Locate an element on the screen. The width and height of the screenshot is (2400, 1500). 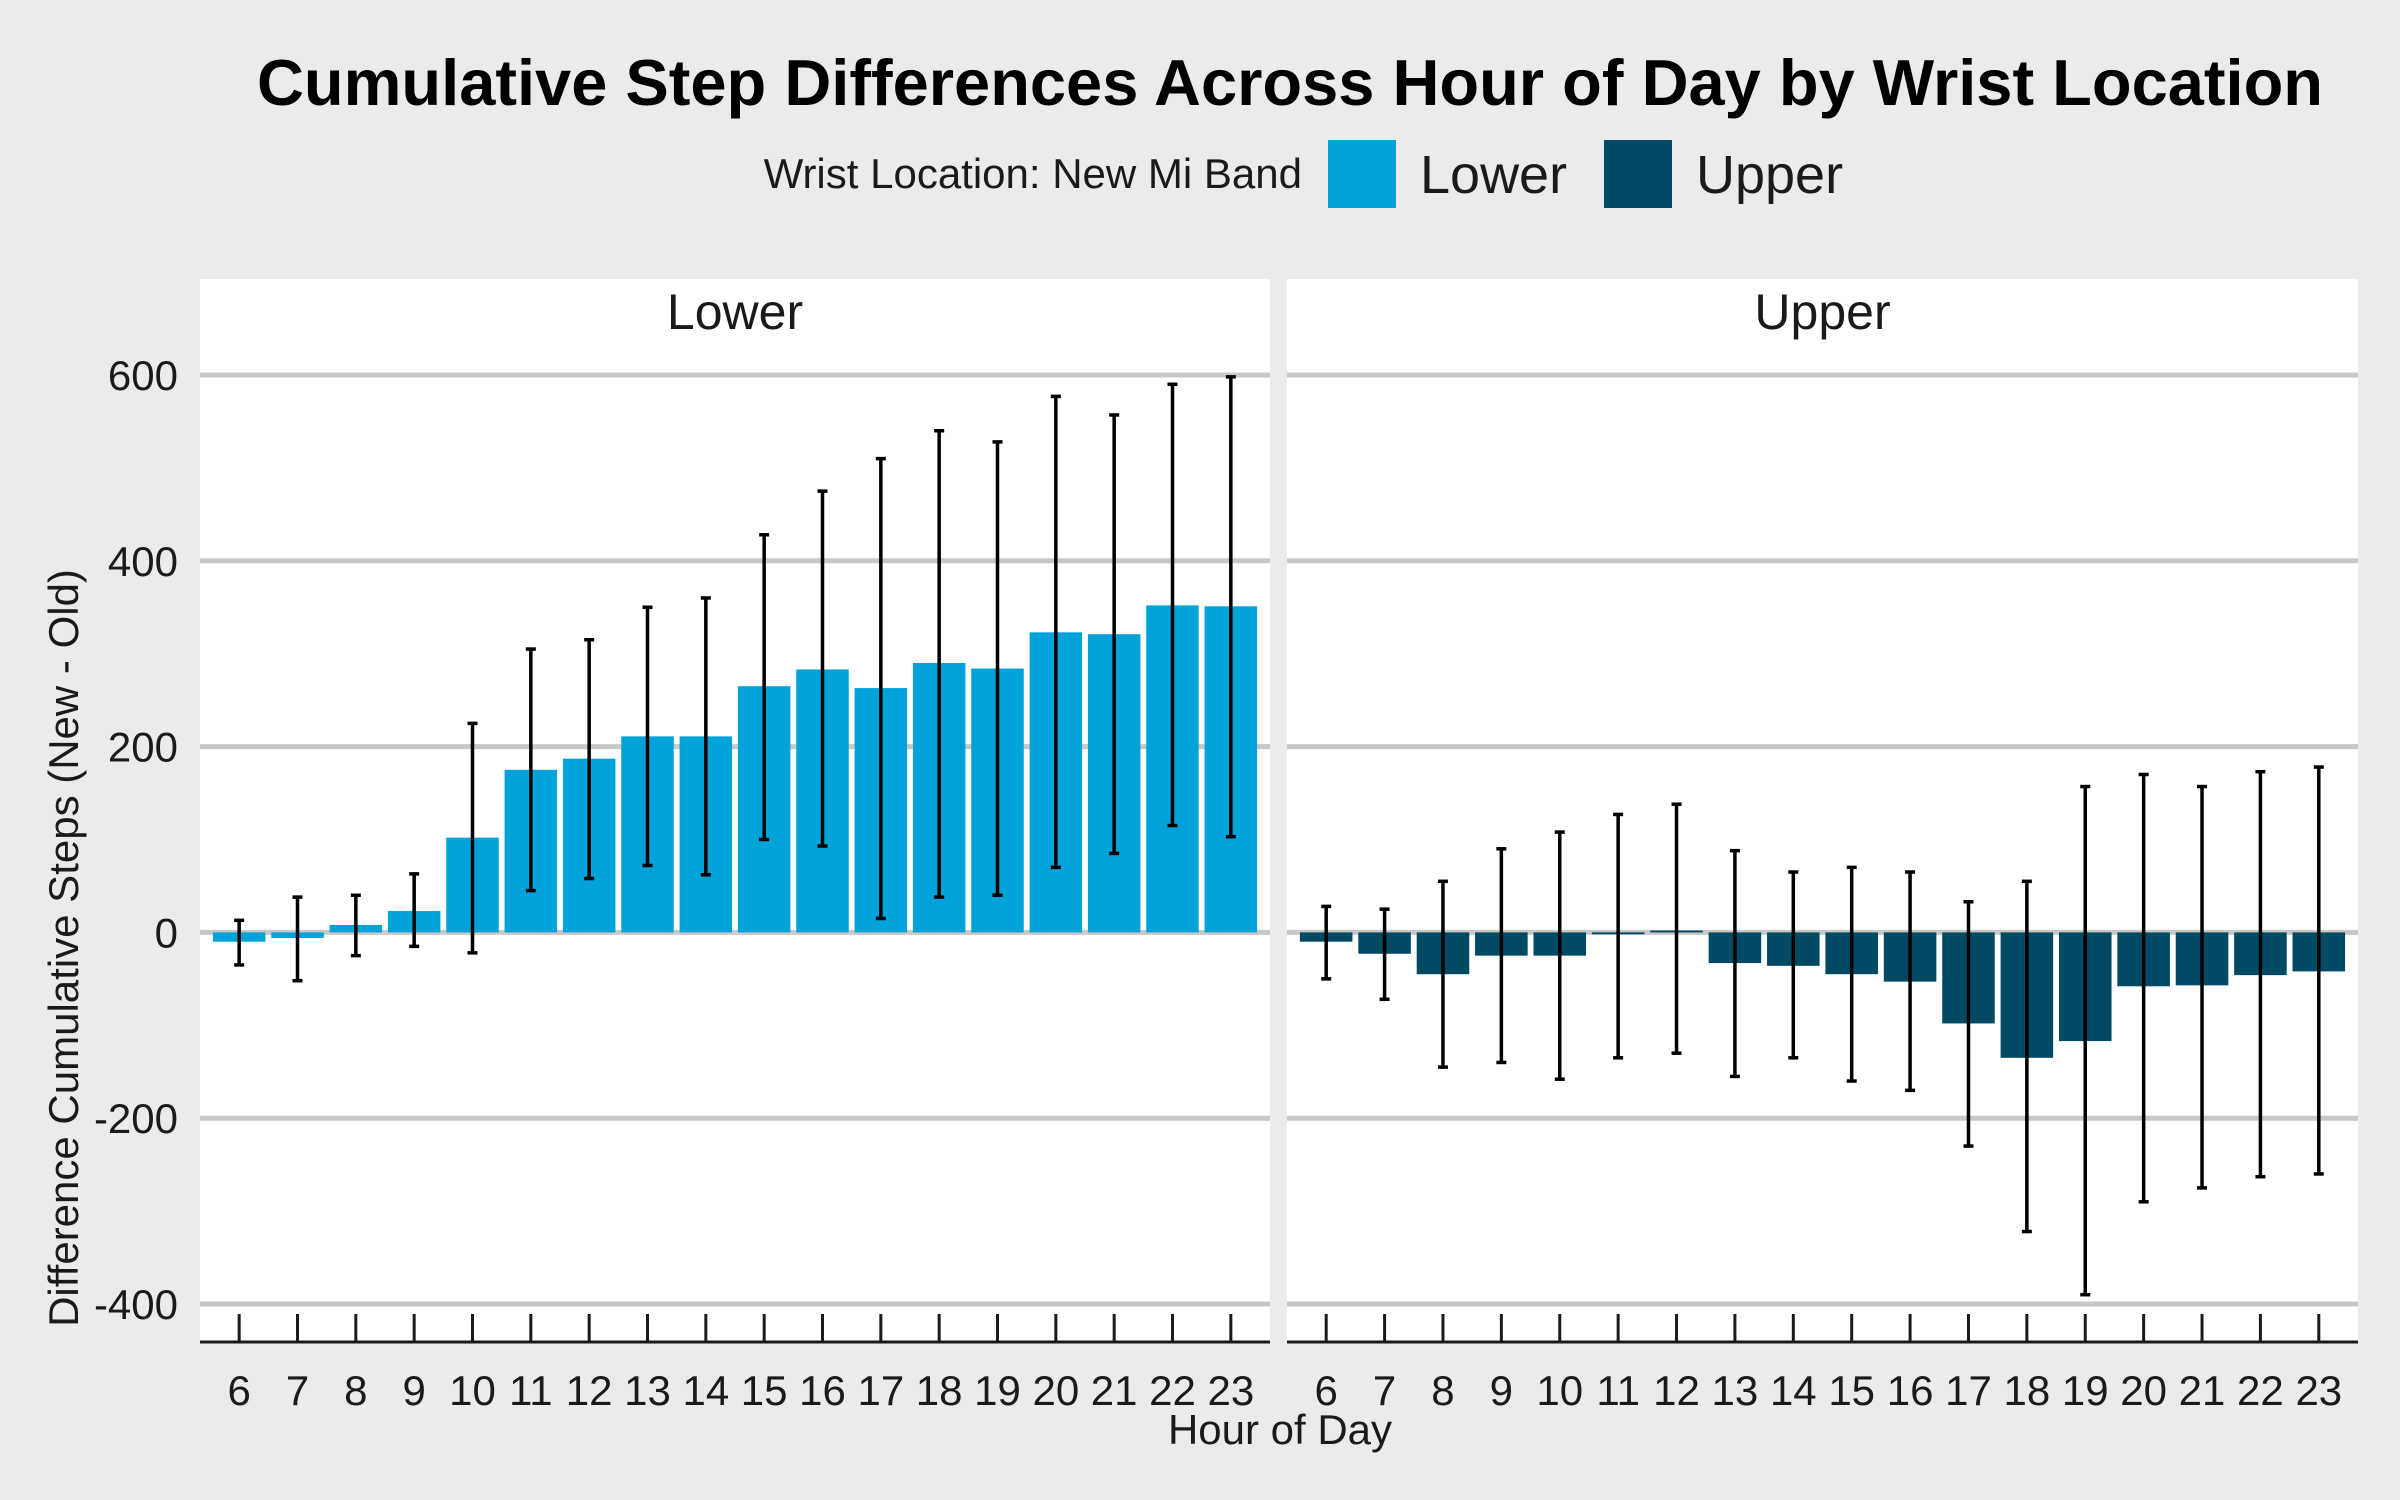
facet-label-lower: Lower is located at coordinates (735, 312).